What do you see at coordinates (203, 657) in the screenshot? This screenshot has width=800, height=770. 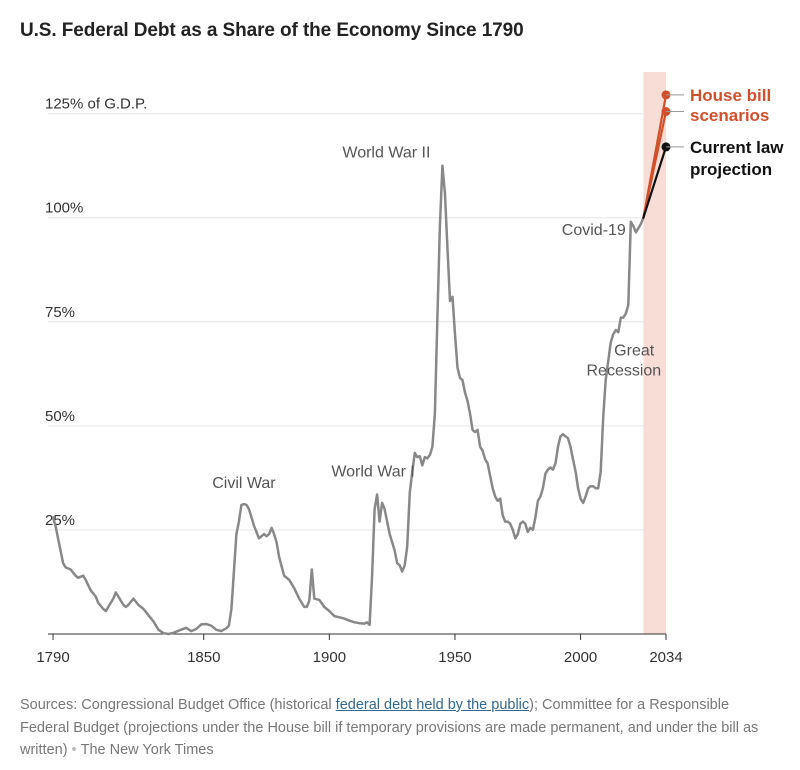 I see `x-tick-label: 1850` at bounding box center [203, 657].